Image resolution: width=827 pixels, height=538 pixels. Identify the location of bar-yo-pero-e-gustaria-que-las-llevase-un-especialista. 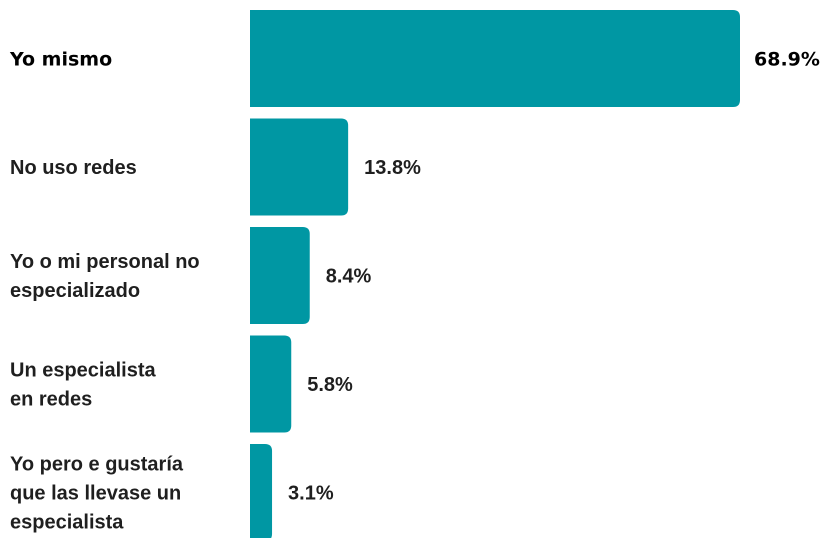
(261, 491).